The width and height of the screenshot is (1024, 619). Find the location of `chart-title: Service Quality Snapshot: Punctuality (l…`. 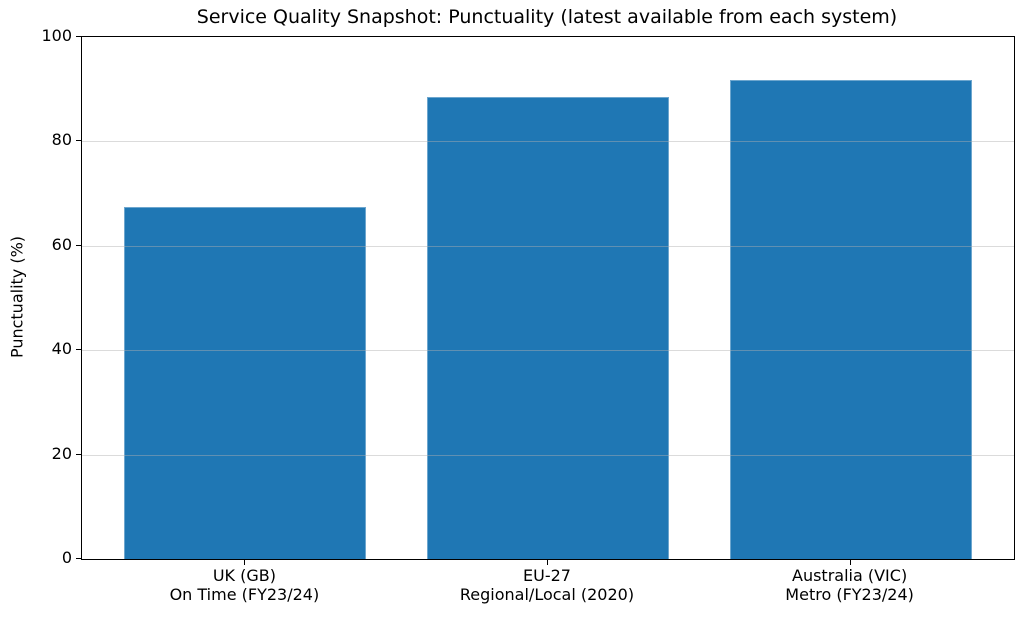

chart-title: Service Quality Snapshot: Punctuality (l… is located at coordinates (547, 17).